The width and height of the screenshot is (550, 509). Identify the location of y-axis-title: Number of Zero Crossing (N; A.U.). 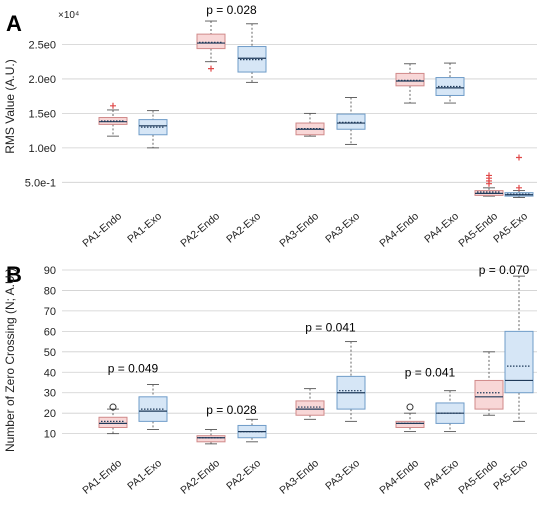
(10, 360).